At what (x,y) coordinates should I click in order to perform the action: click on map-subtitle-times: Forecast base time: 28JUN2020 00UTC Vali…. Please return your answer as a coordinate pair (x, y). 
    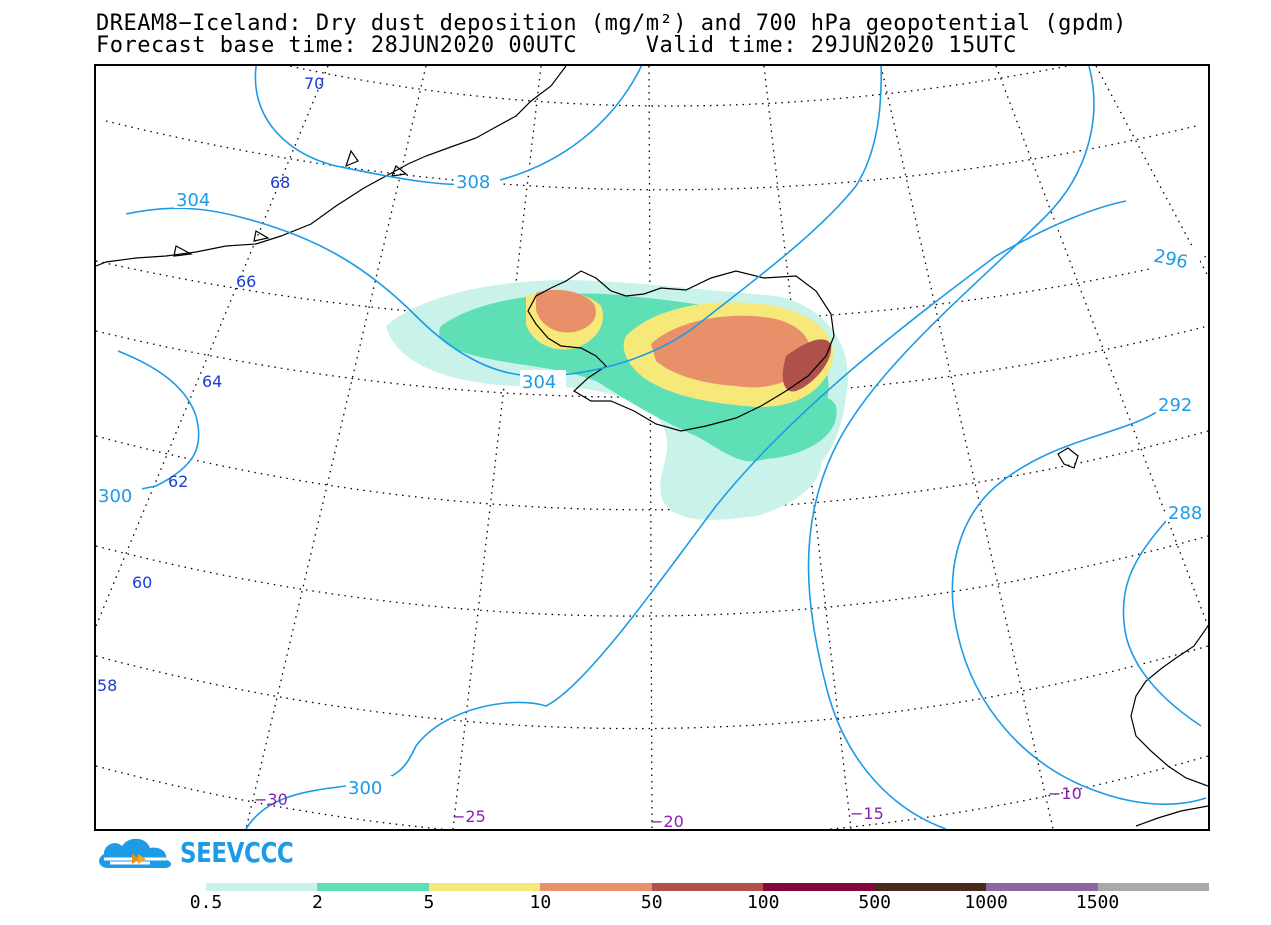
    Looking at the image, I should click on (556, 45).